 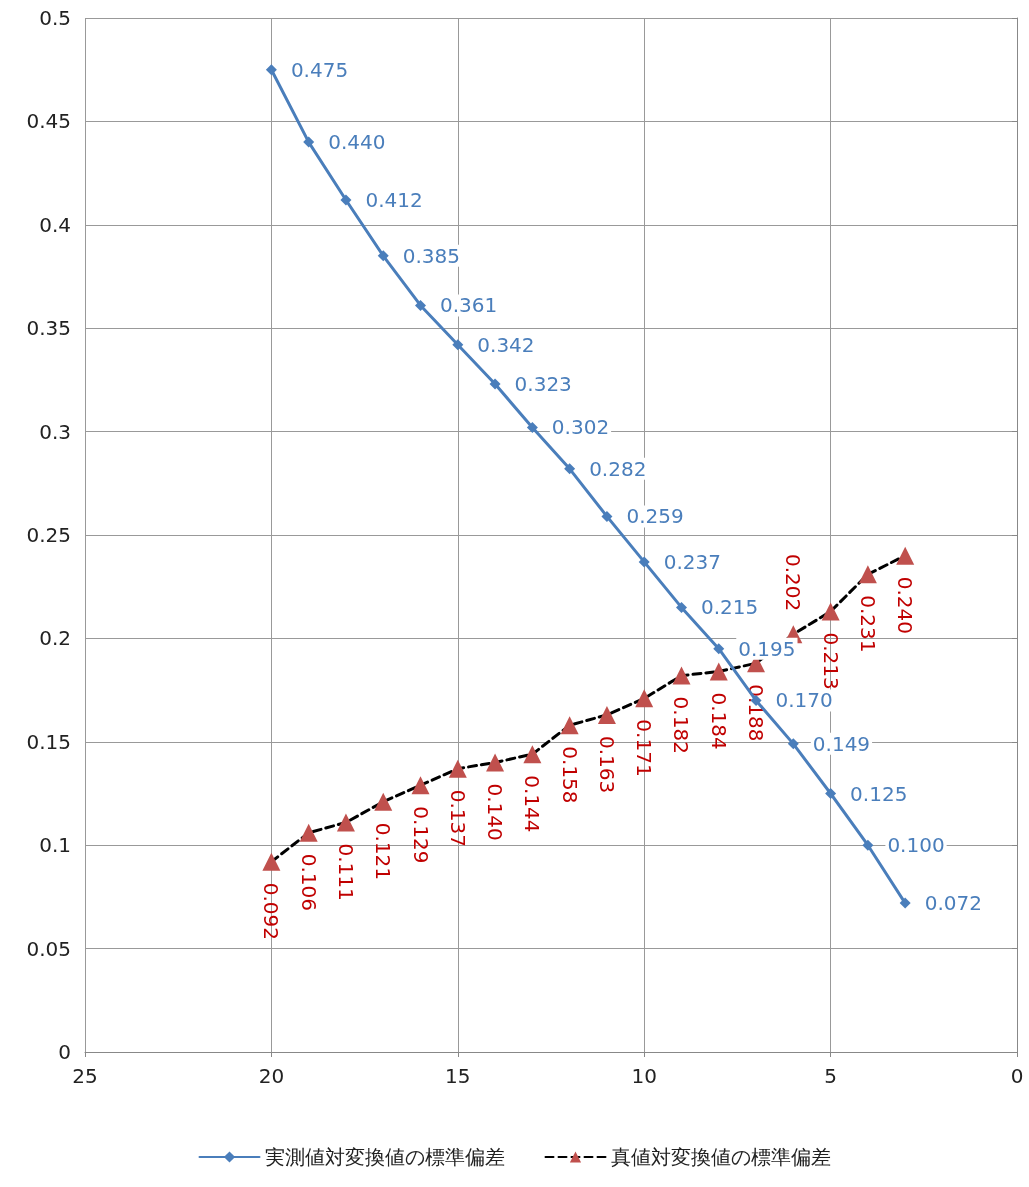 What do you see at coordinates (271, 911) in the screenshot?
I see `data-label: 0.092` at bounding box center [271, 911].